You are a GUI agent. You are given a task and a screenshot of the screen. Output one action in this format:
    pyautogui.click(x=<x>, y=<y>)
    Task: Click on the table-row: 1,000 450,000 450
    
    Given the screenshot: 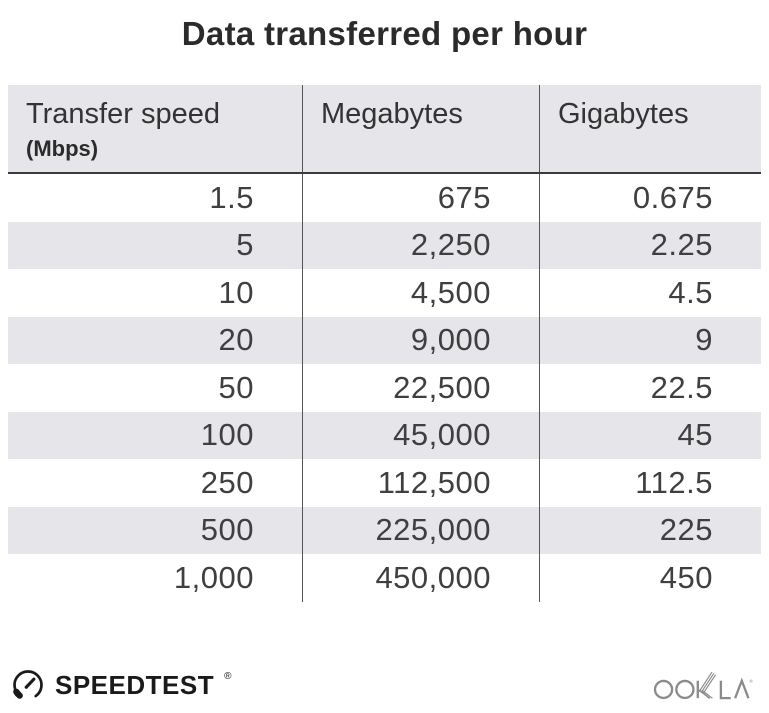 What is the action you would take?
    pyautogui.click(x=384, y=578)
    